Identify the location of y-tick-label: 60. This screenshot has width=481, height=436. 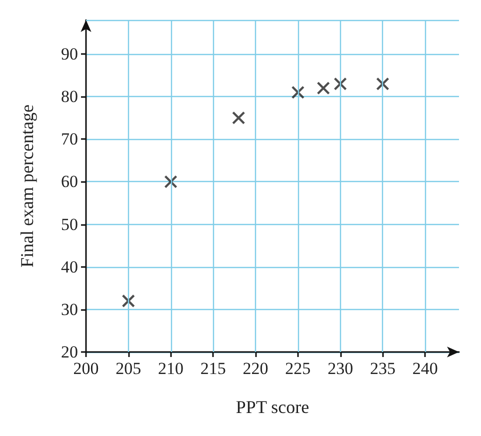
(69, 182).